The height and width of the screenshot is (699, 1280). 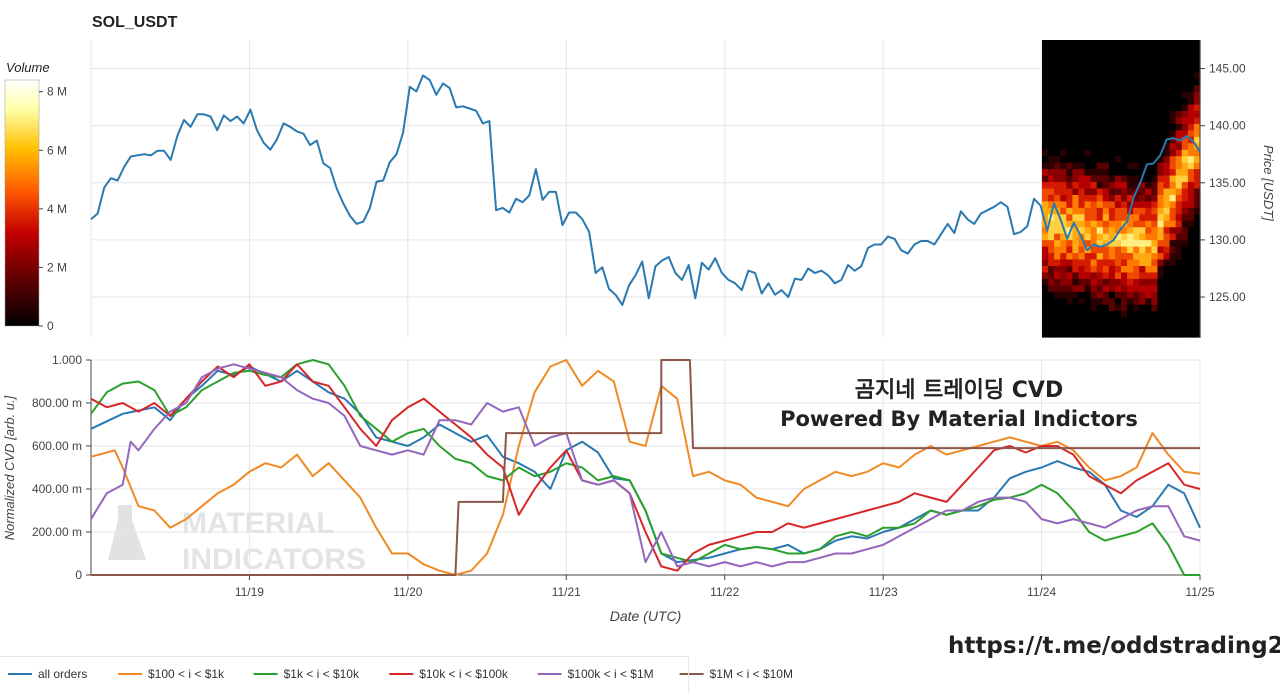 I want to click on channel-link: https://t.me/oddstrading2, so click(x=1114, y=646).